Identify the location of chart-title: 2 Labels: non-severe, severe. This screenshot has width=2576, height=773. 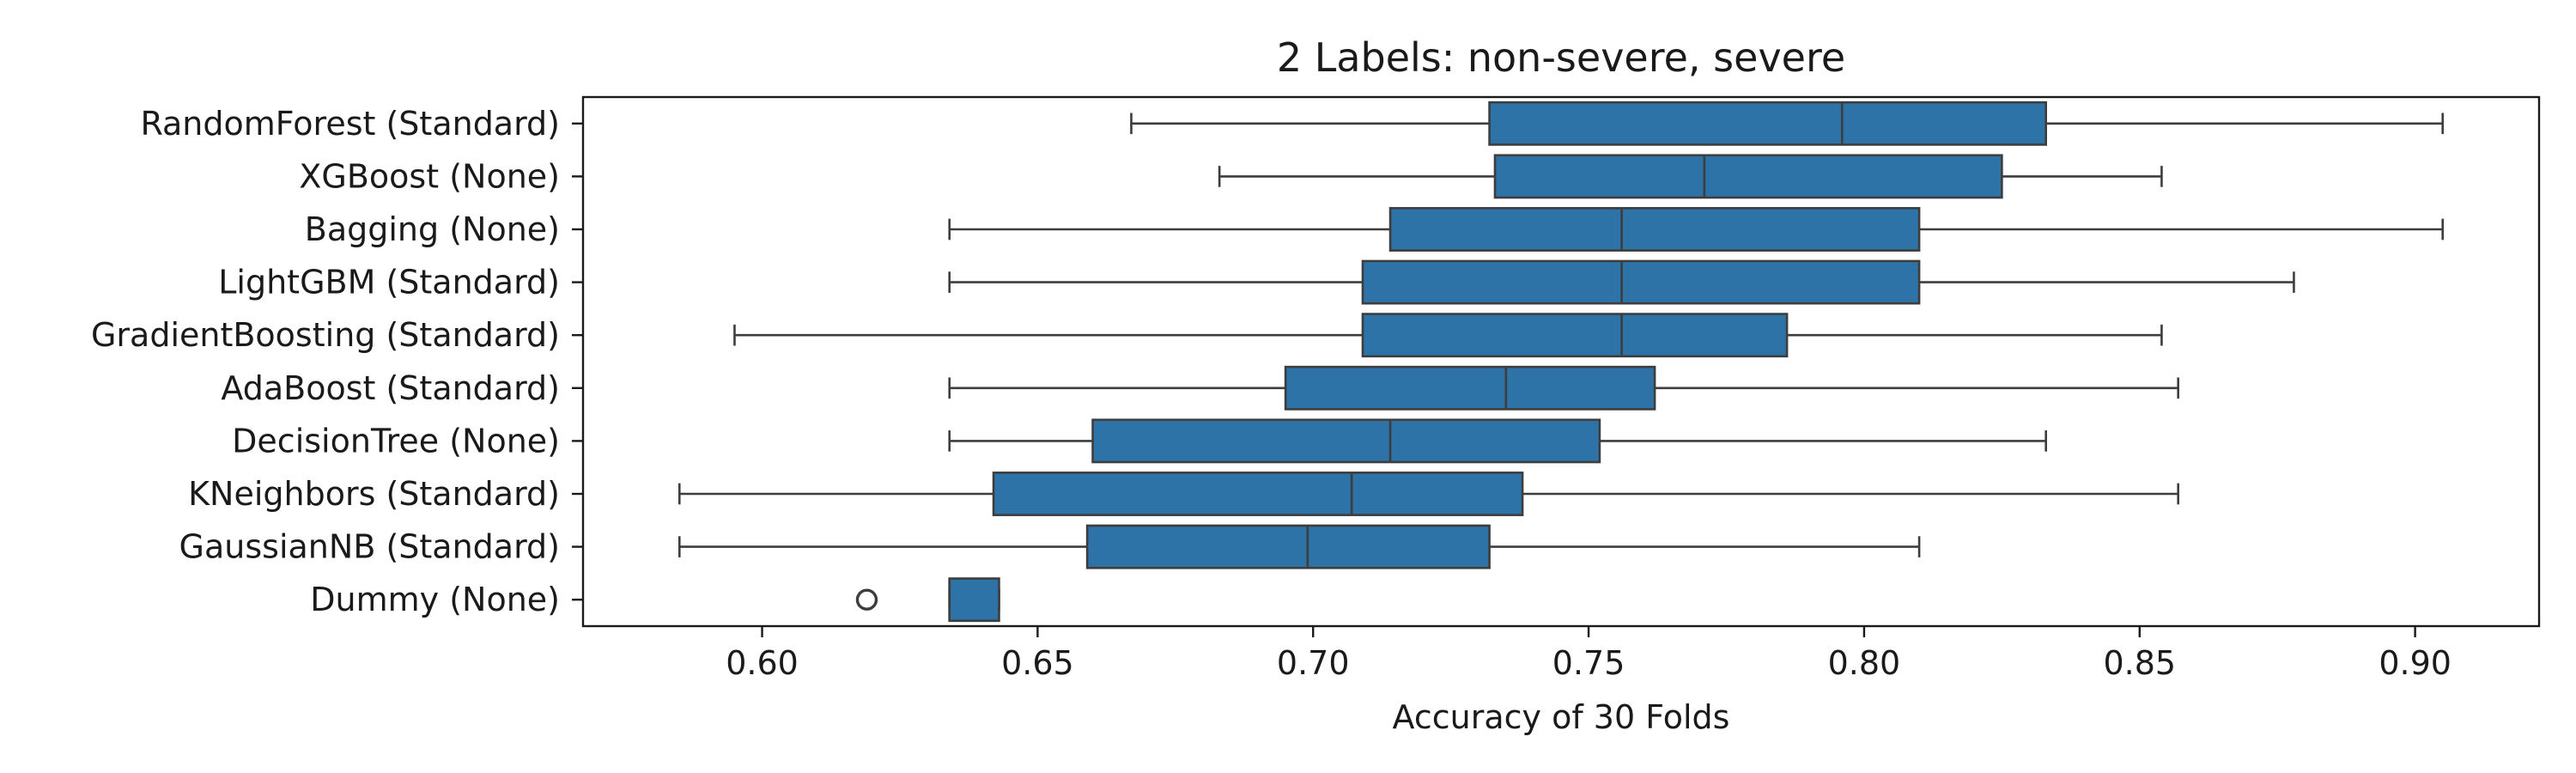
(1561, 57).